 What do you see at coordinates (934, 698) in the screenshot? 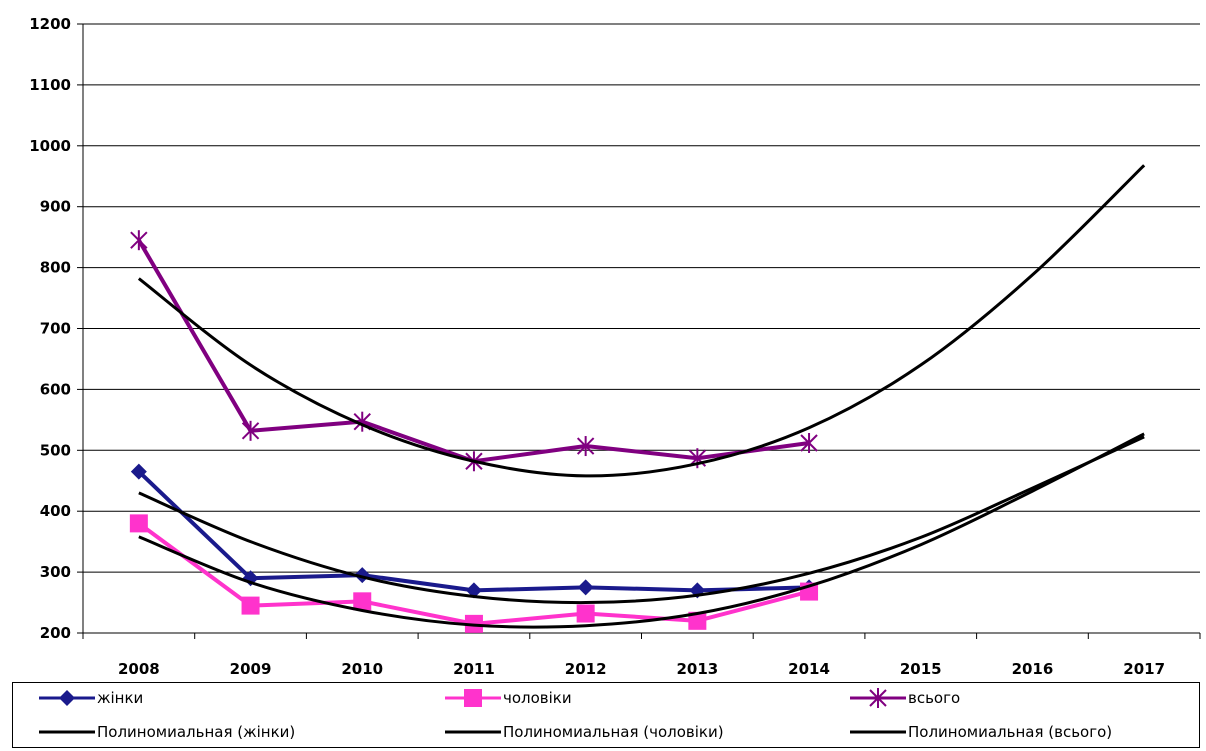
I see `legend-label: всього` at bounding box center [934, 698].